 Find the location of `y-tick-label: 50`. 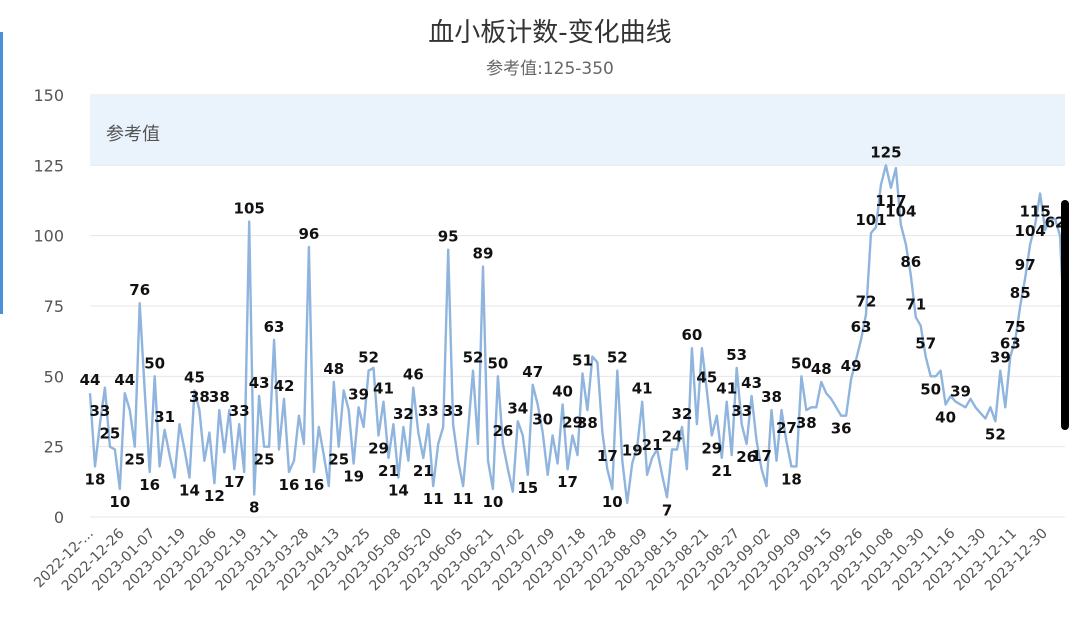

y-tick-label: 50 is located at coordinates (54, 376).